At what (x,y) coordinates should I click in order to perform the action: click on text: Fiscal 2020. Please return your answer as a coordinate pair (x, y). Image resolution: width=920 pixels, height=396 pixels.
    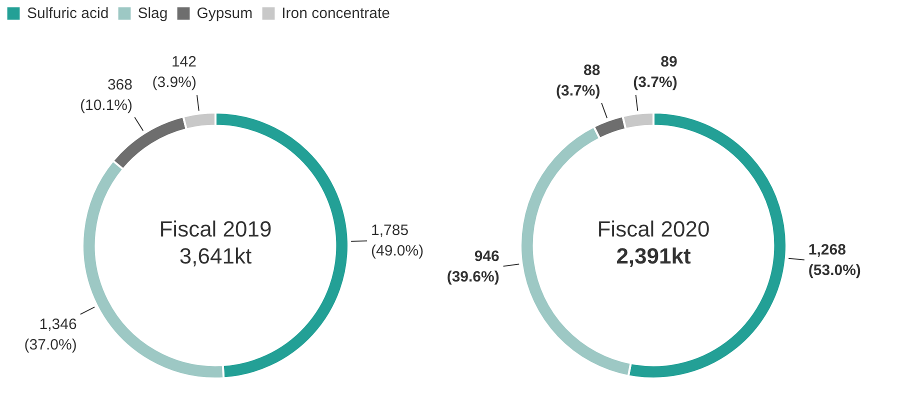
    Looking at the image, I should click on (653, 229).